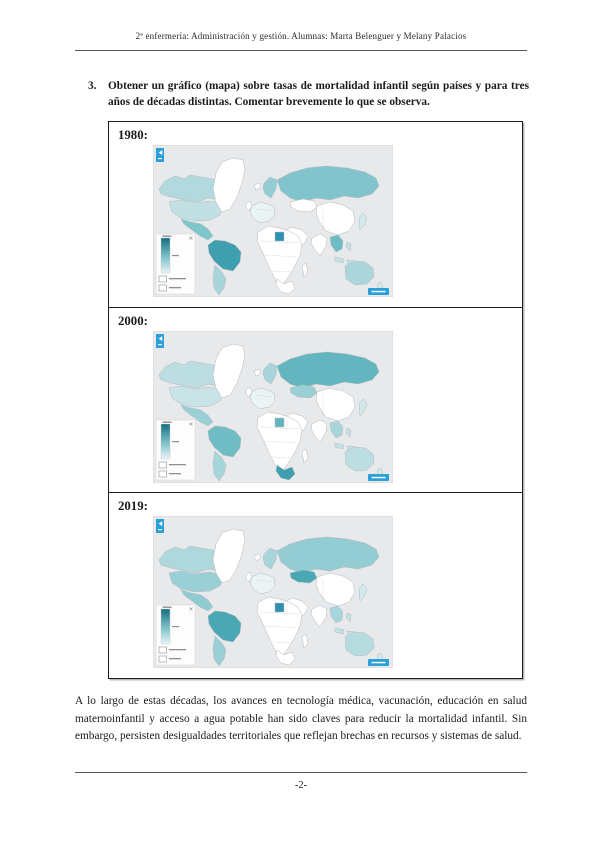 The height and width of the screenshot is (848, 600). Describe the element at coordinates (301, 772) in the screenshot. I see `footer-divider` at that location.